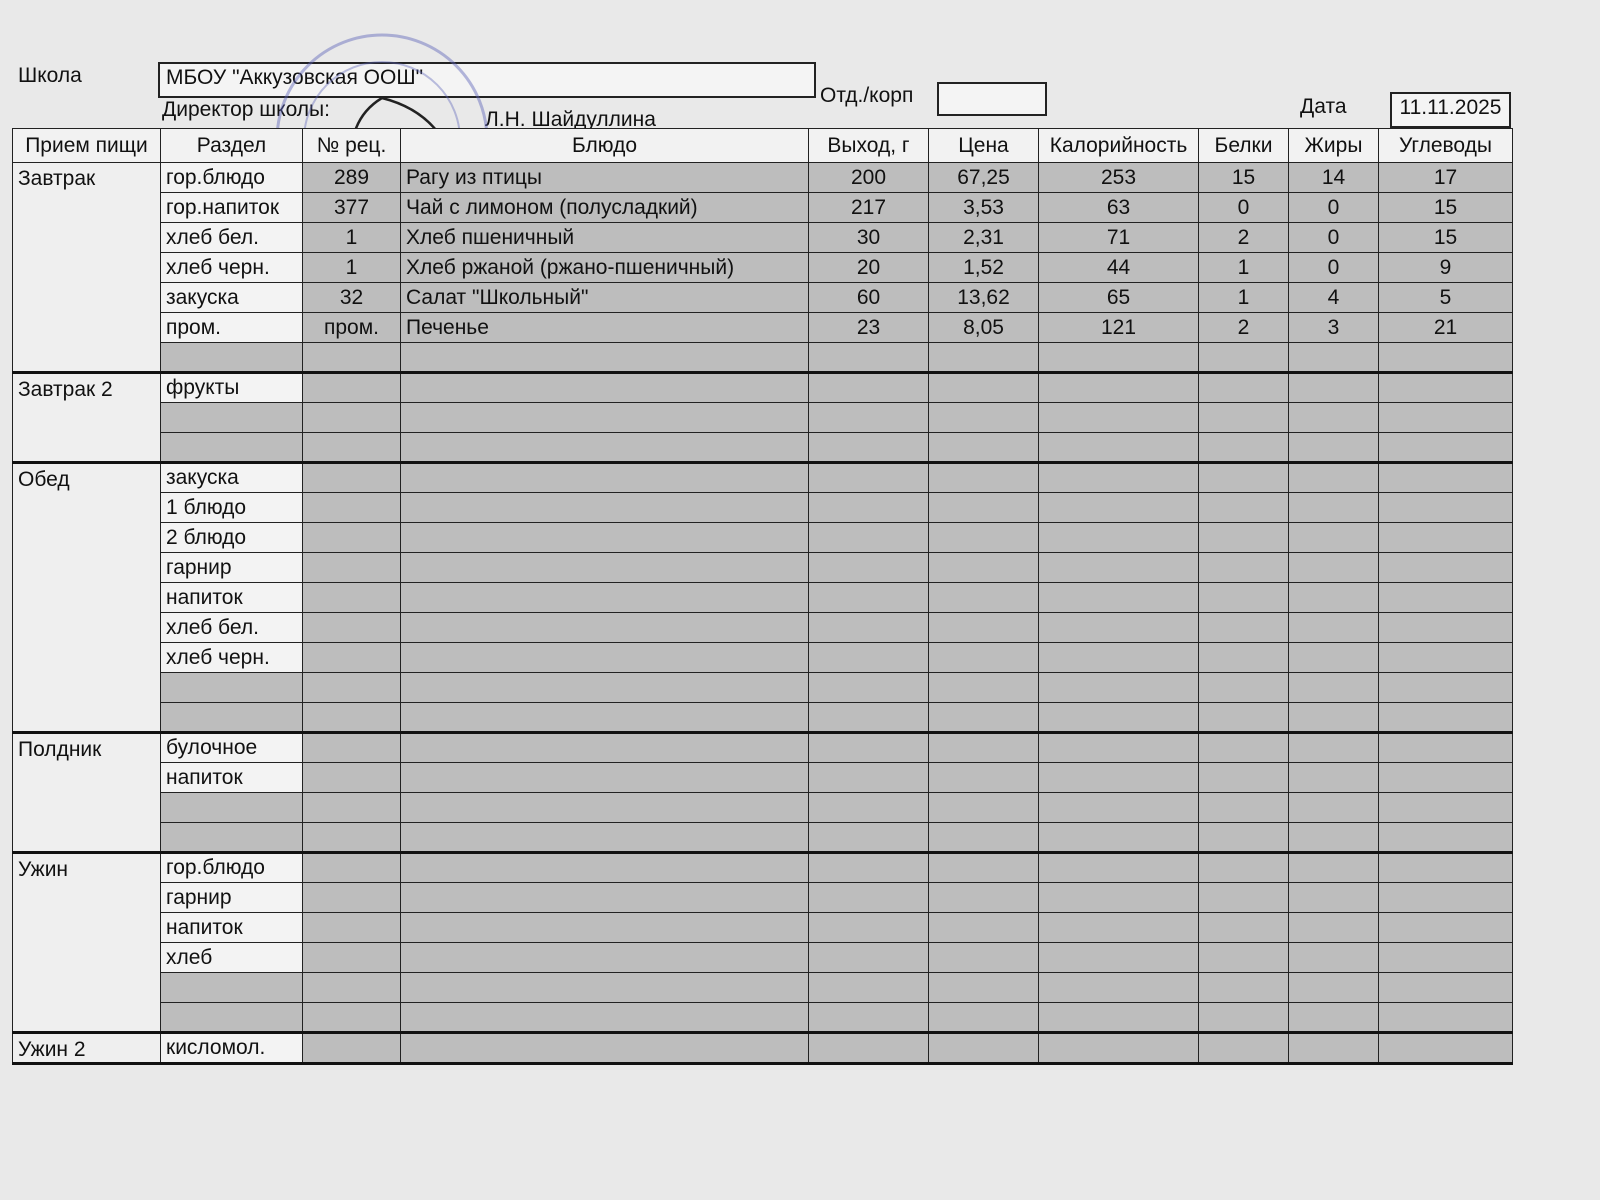 This screenshot has width=1600, height=1200. What do you see at coordinates (867, 95) in the screenshot?
I see `department-label: Отд./корп` at bounding box center [867, 95].